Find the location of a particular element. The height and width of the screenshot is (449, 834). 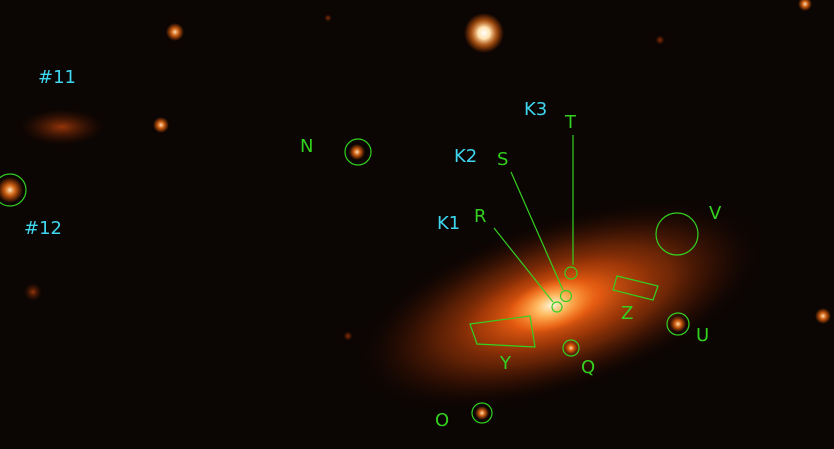

label-o: O is located at coordinates (442, 420).